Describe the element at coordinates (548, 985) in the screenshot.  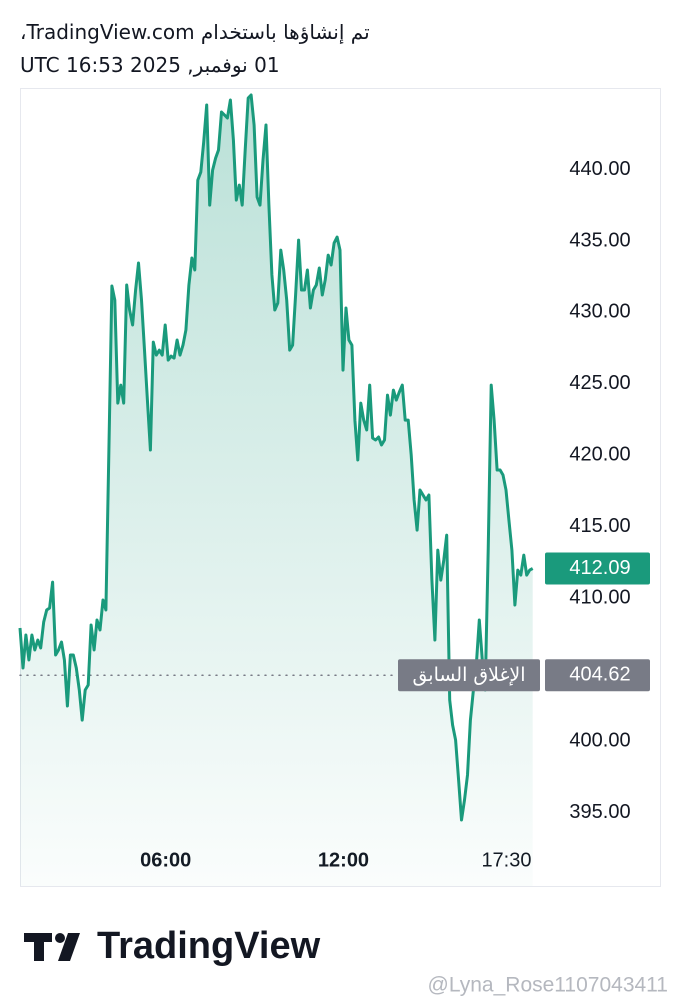
I see `watermark: @Lyna_Rose1107043411` at that location.